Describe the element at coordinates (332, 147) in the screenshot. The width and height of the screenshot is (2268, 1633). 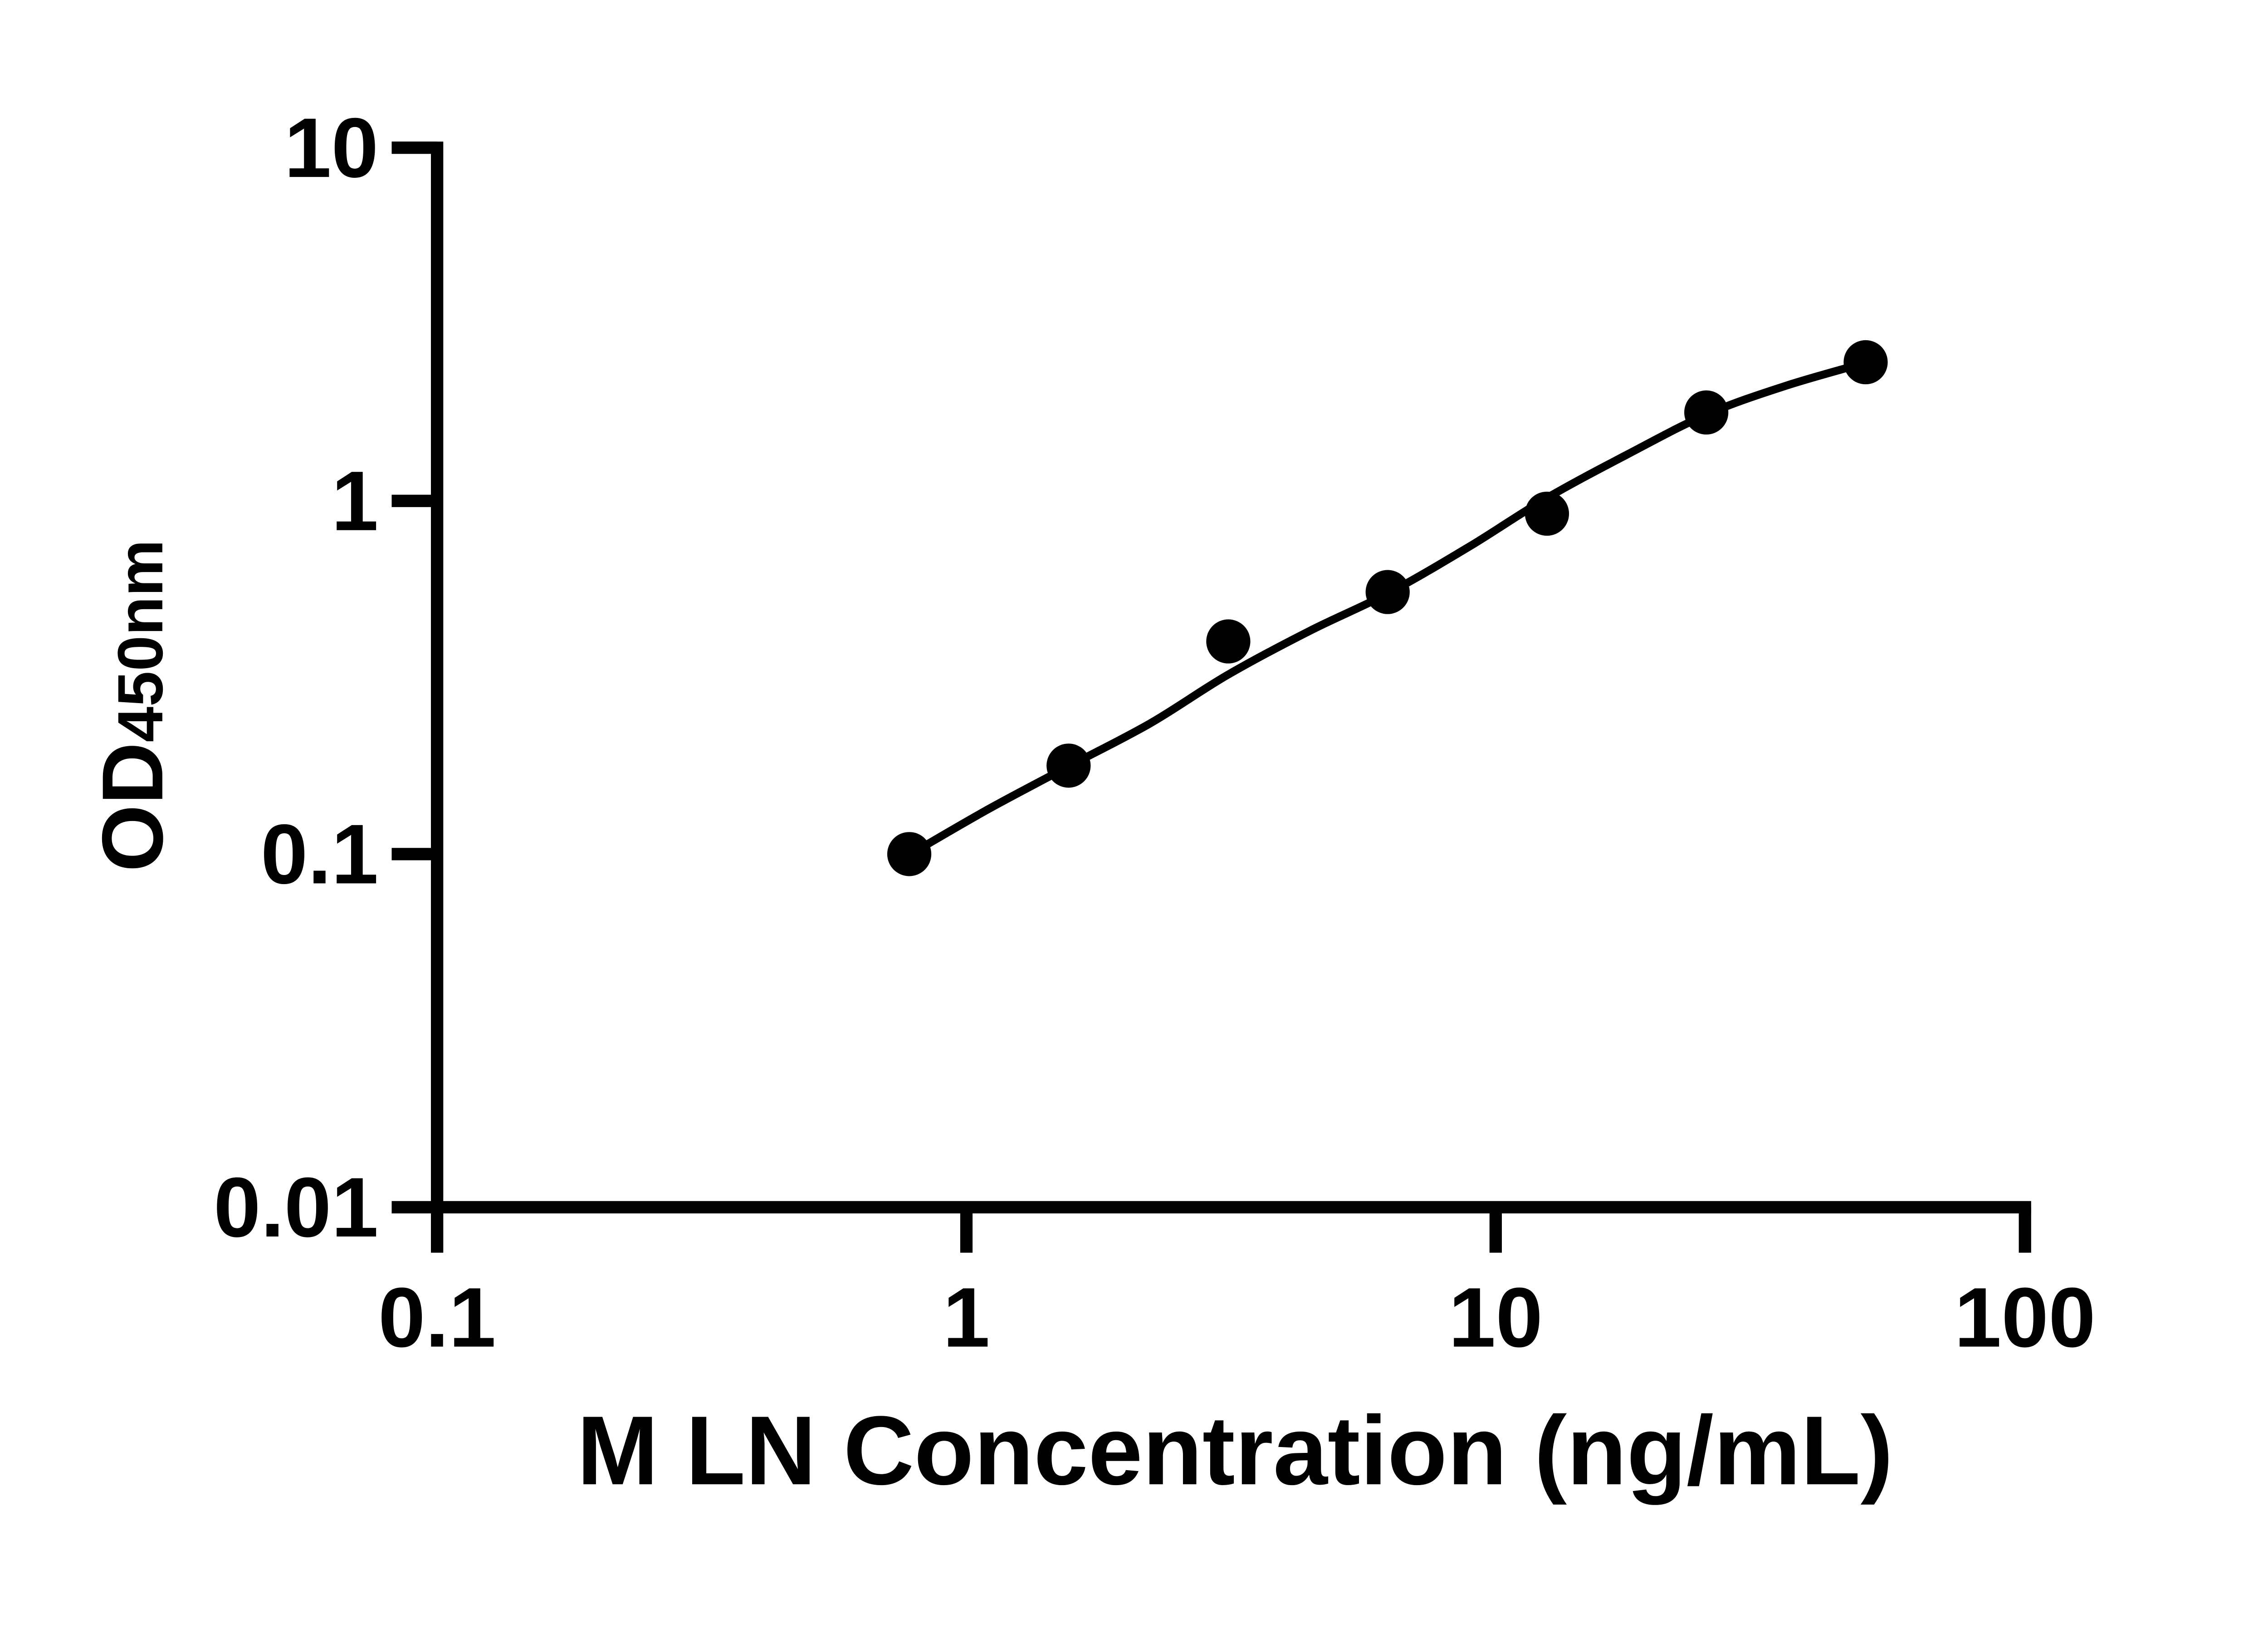
I see `y-tick-label: 10` at that location.